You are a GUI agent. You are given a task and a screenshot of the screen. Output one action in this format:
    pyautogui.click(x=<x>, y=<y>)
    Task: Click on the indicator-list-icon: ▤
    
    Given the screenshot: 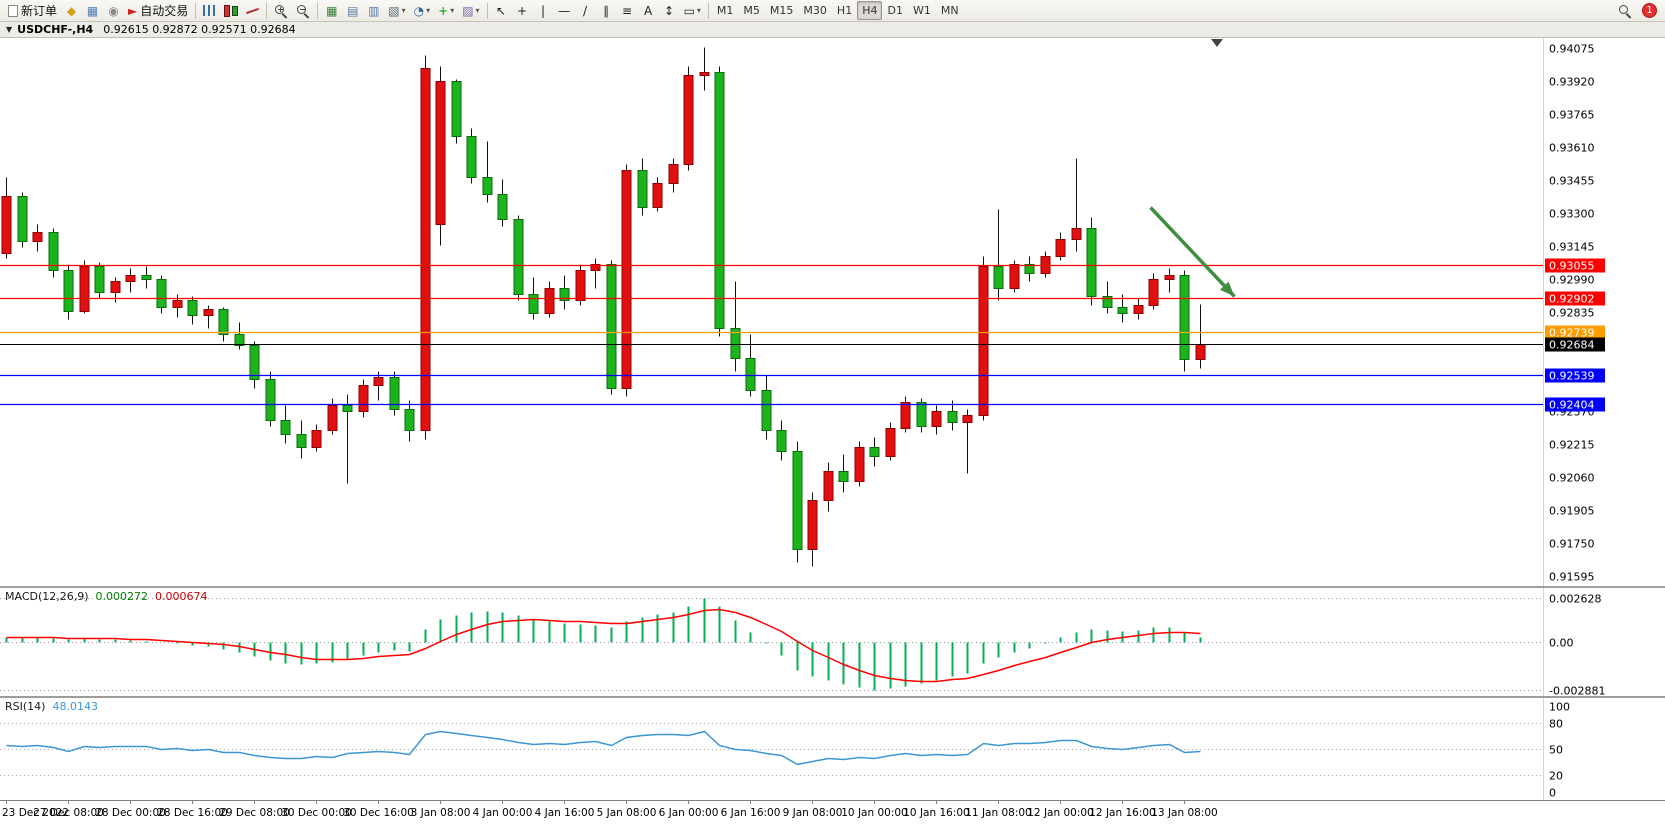 What is the action you would take?
    pyautogui.click(x=353, y=10)
    